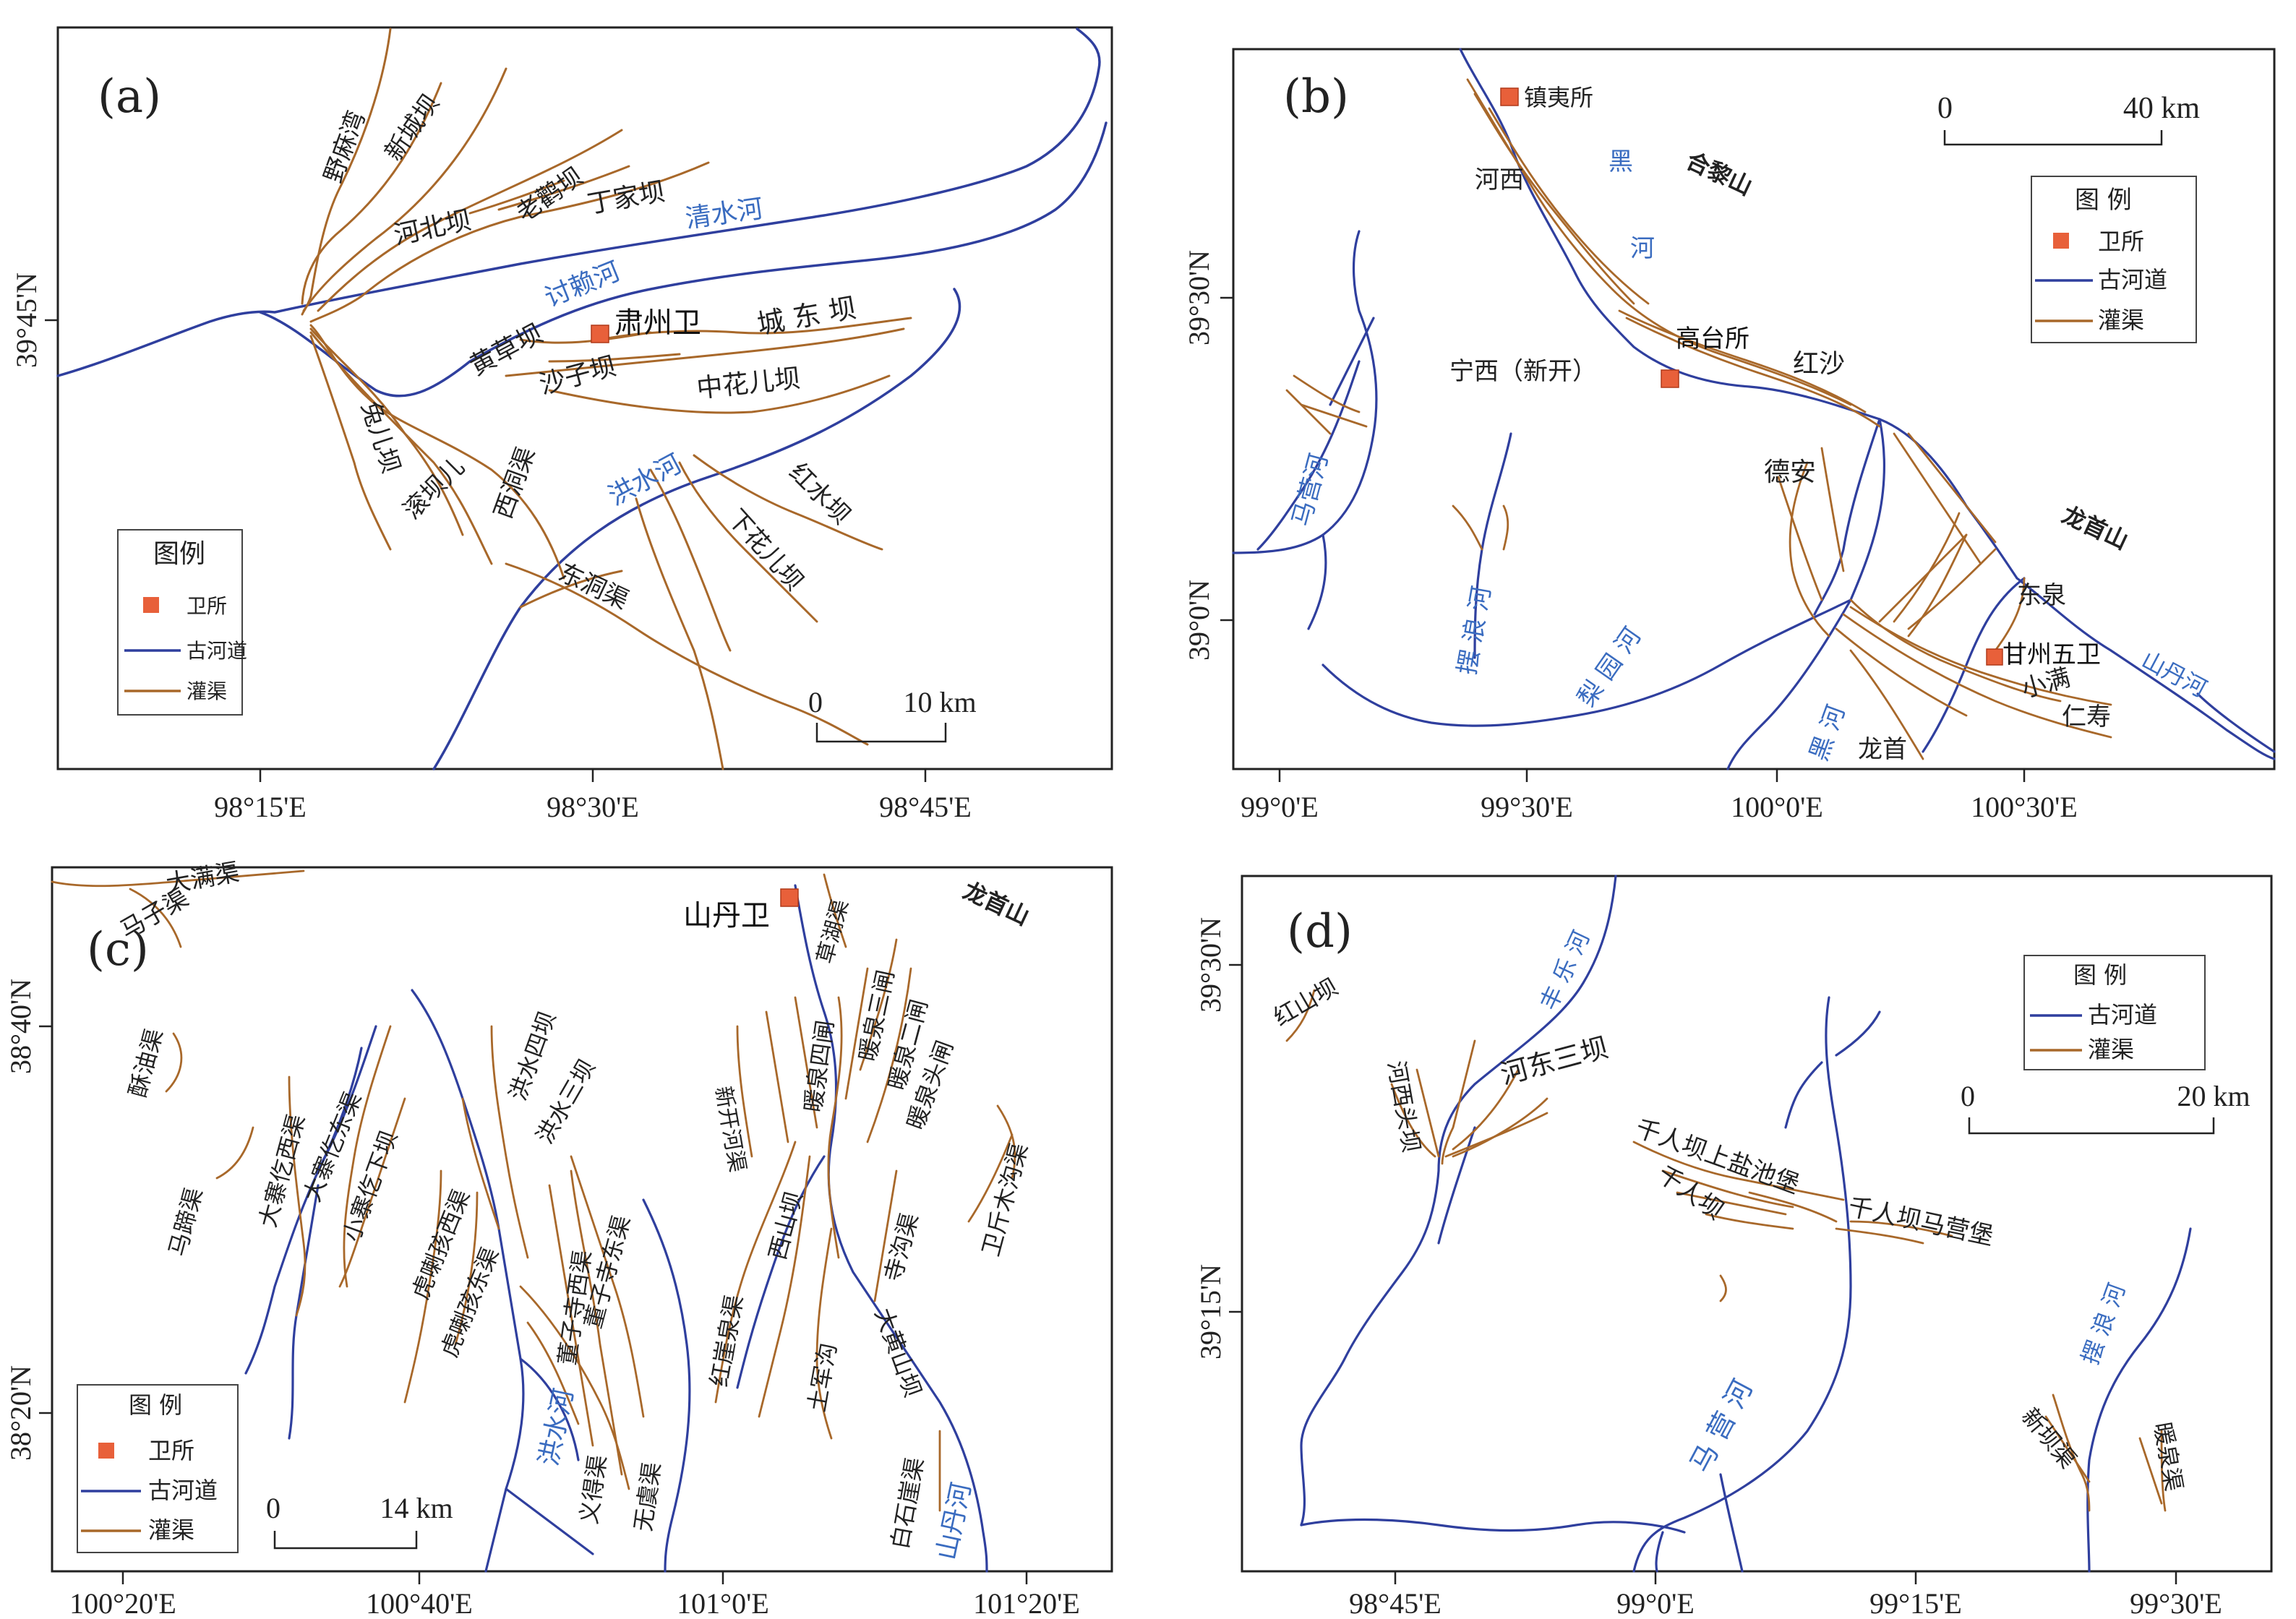 The width and height of the screenshot is (2296, 1619). Describe the element at coordinates (891, 1228) in the screenshot. I see `shandan-river-c` at that location.